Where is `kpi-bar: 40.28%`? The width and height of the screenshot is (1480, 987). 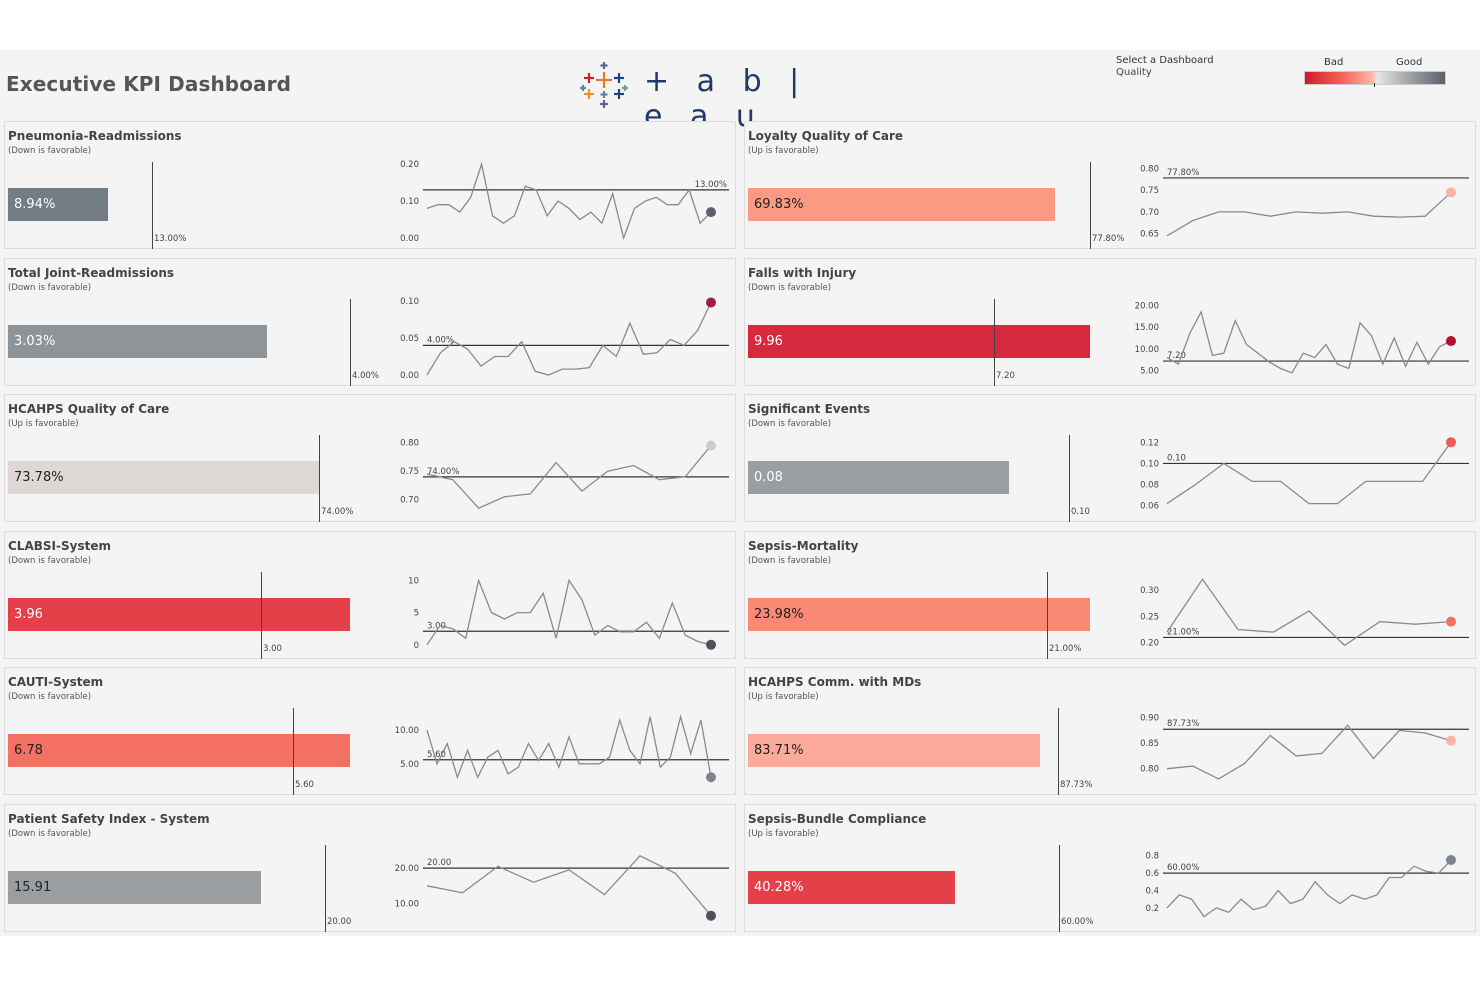
kpi-bar: 40.28% is located at coordinates (851, 887).